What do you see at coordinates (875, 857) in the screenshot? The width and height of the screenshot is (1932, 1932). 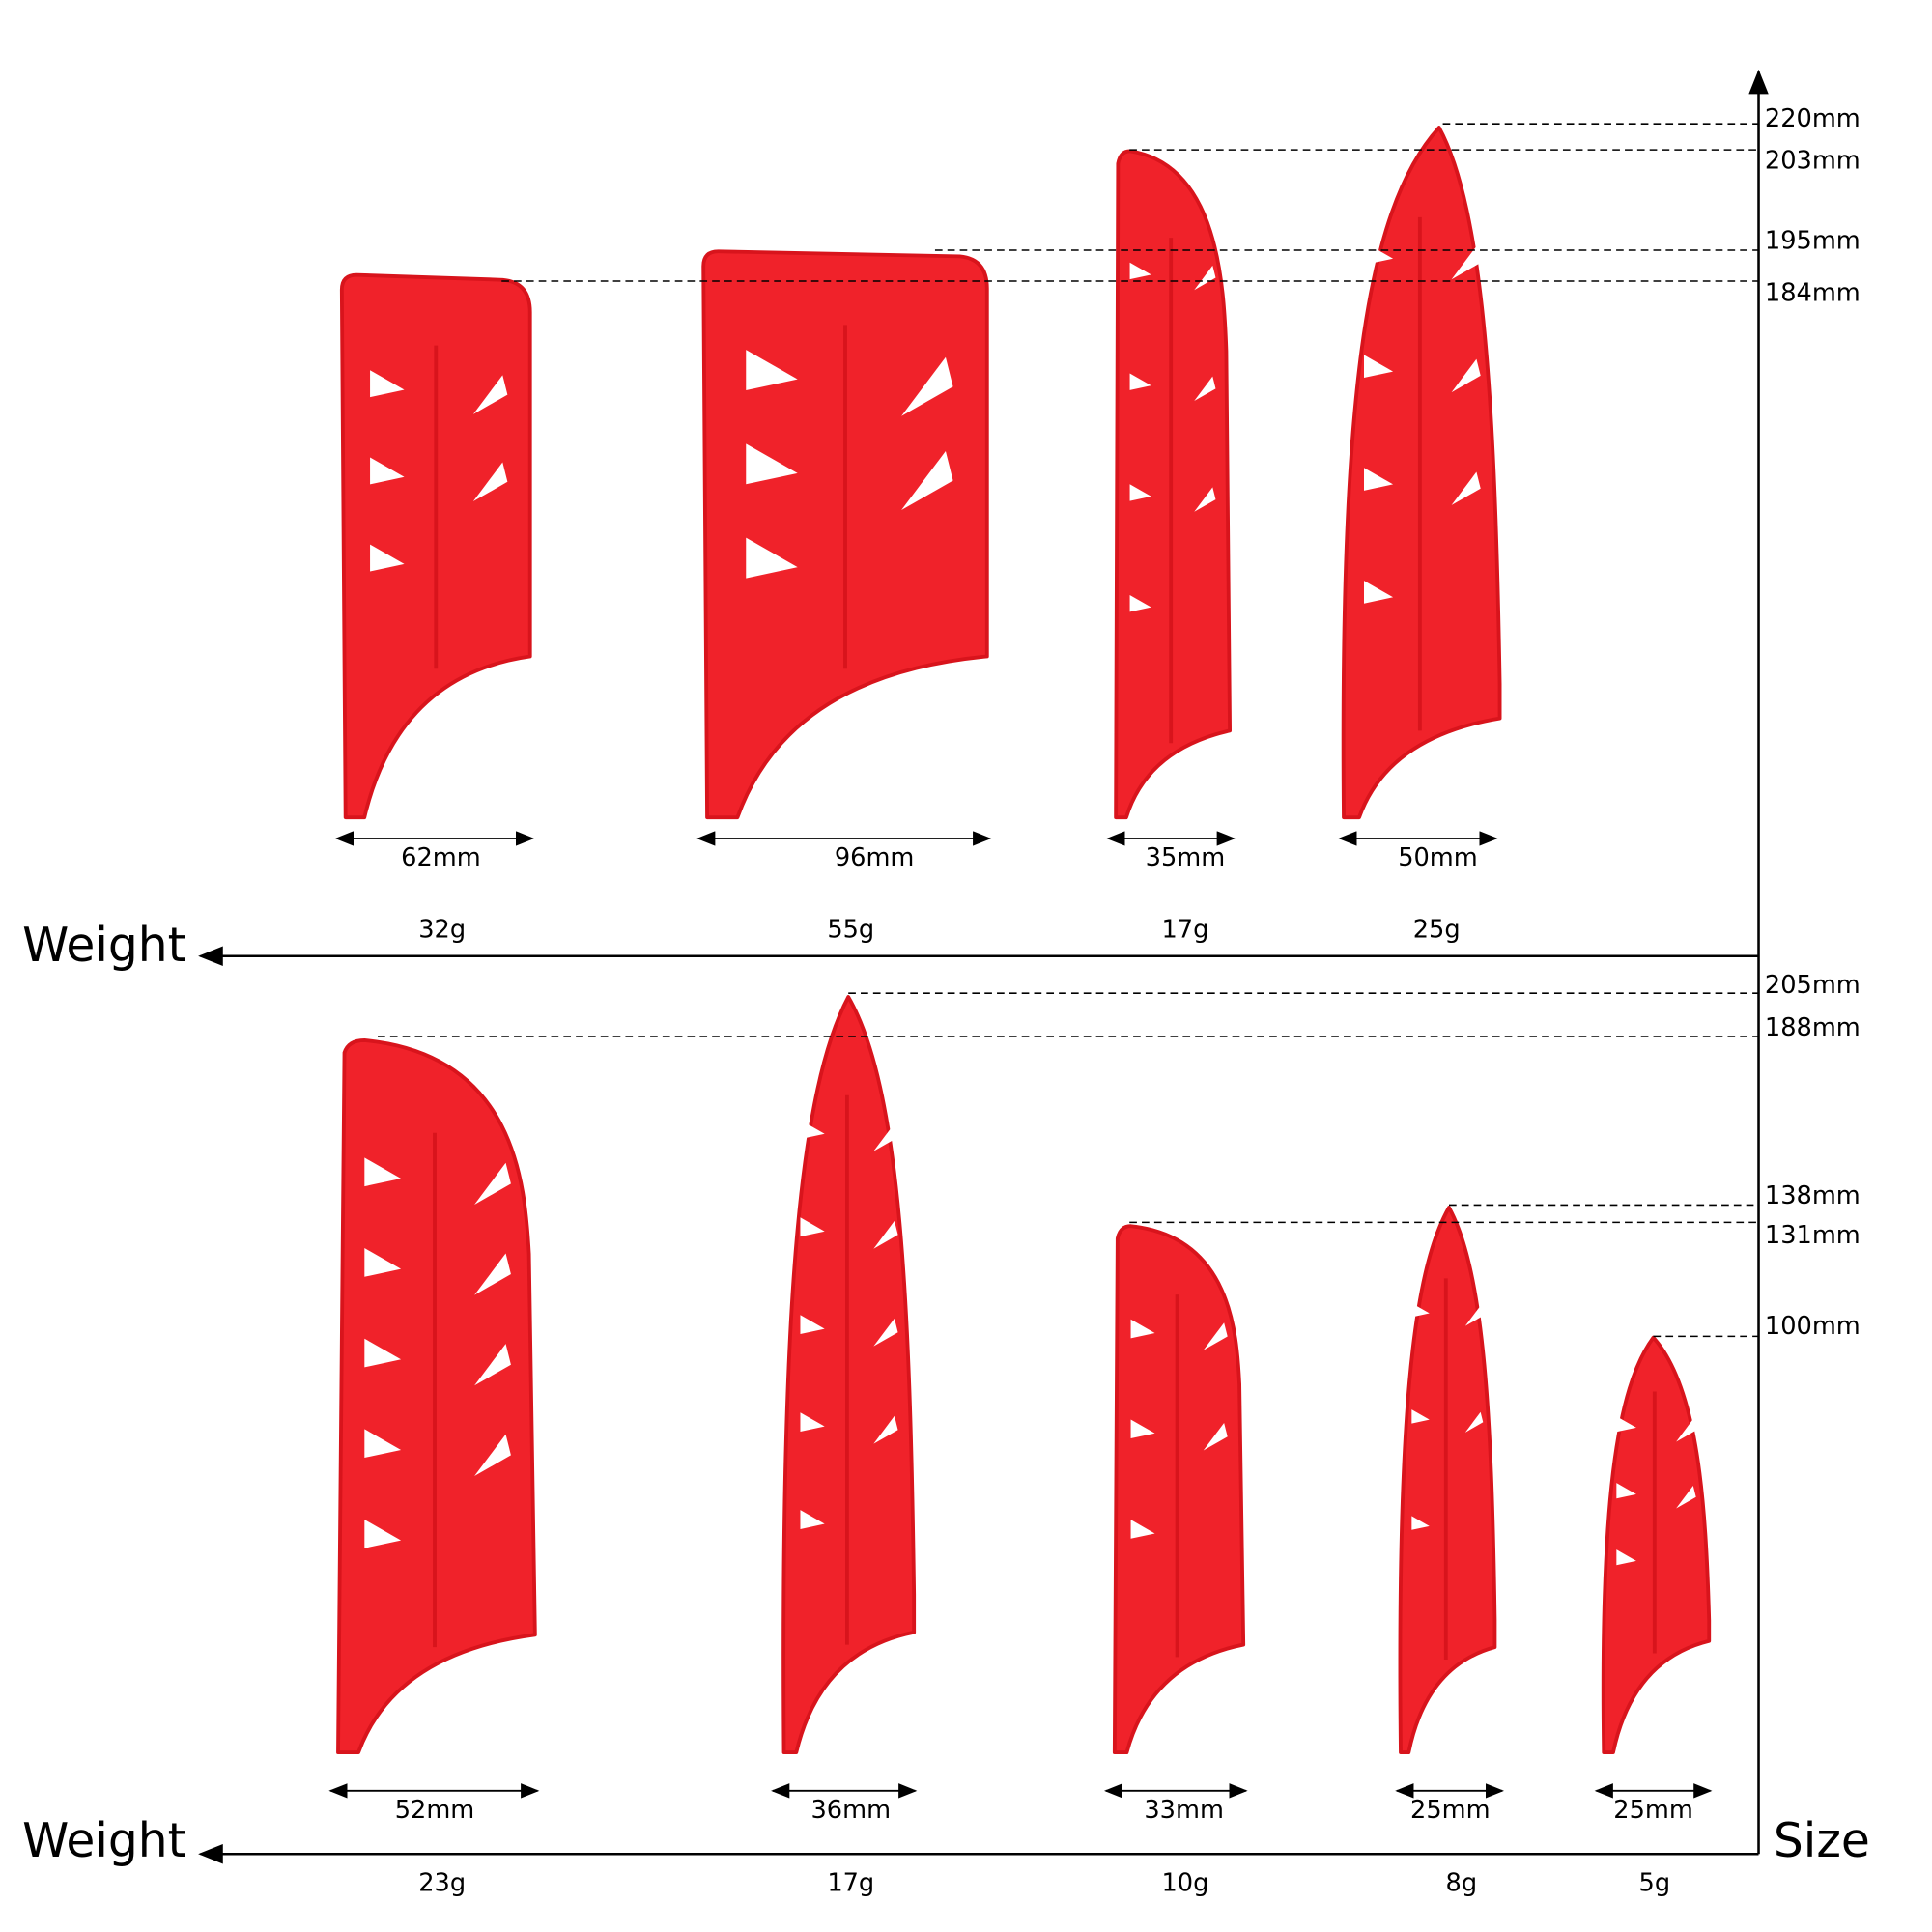 I see `width-label: 96mm` at bounding box center [875, 857].